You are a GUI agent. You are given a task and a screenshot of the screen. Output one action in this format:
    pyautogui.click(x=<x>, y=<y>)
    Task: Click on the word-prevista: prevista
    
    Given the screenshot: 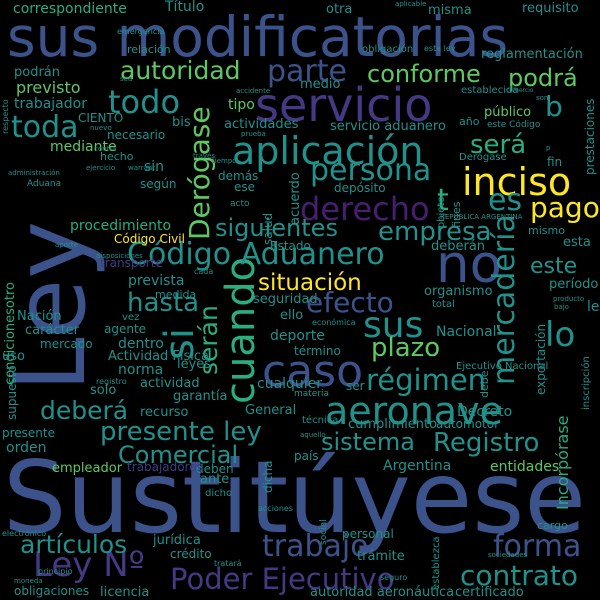 What is the action you would take?
    pyautogui.click(x=156, y=281)
    